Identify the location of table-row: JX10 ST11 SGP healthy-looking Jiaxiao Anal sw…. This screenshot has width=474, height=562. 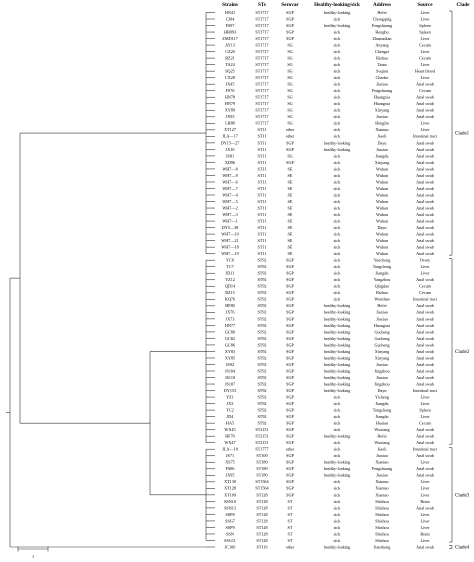
(330, 149).